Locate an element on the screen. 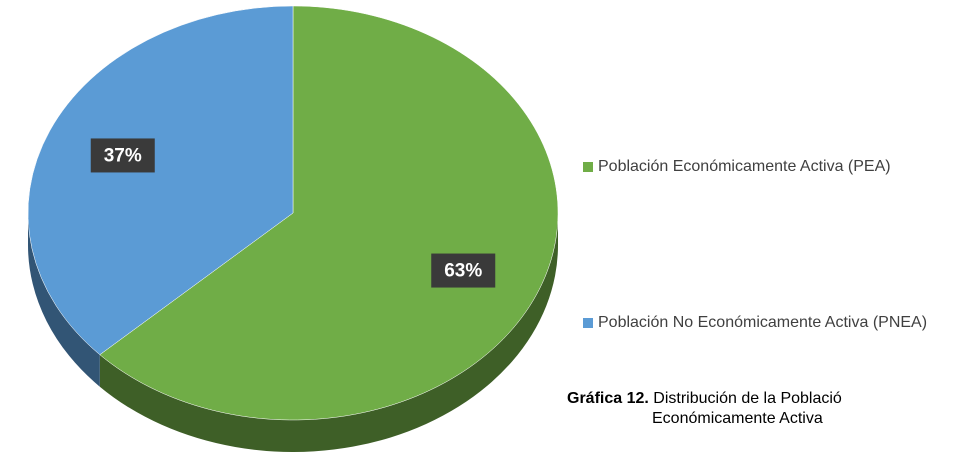 The image size is (977, 452). caption-text: Económicamente Activa is located at coordinates (737, 418).